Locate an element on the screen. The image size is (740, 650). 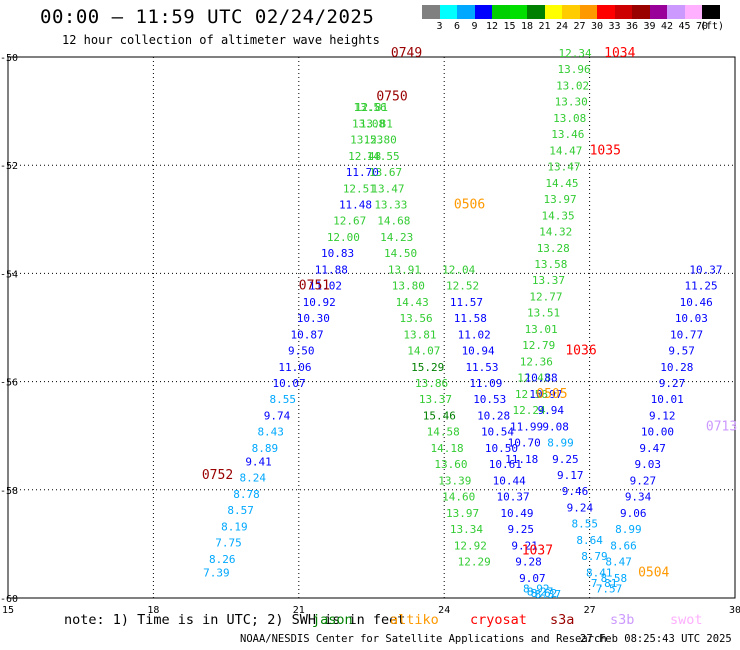
colorbar-tick-label: 39 is located at coordinates (649, 26).